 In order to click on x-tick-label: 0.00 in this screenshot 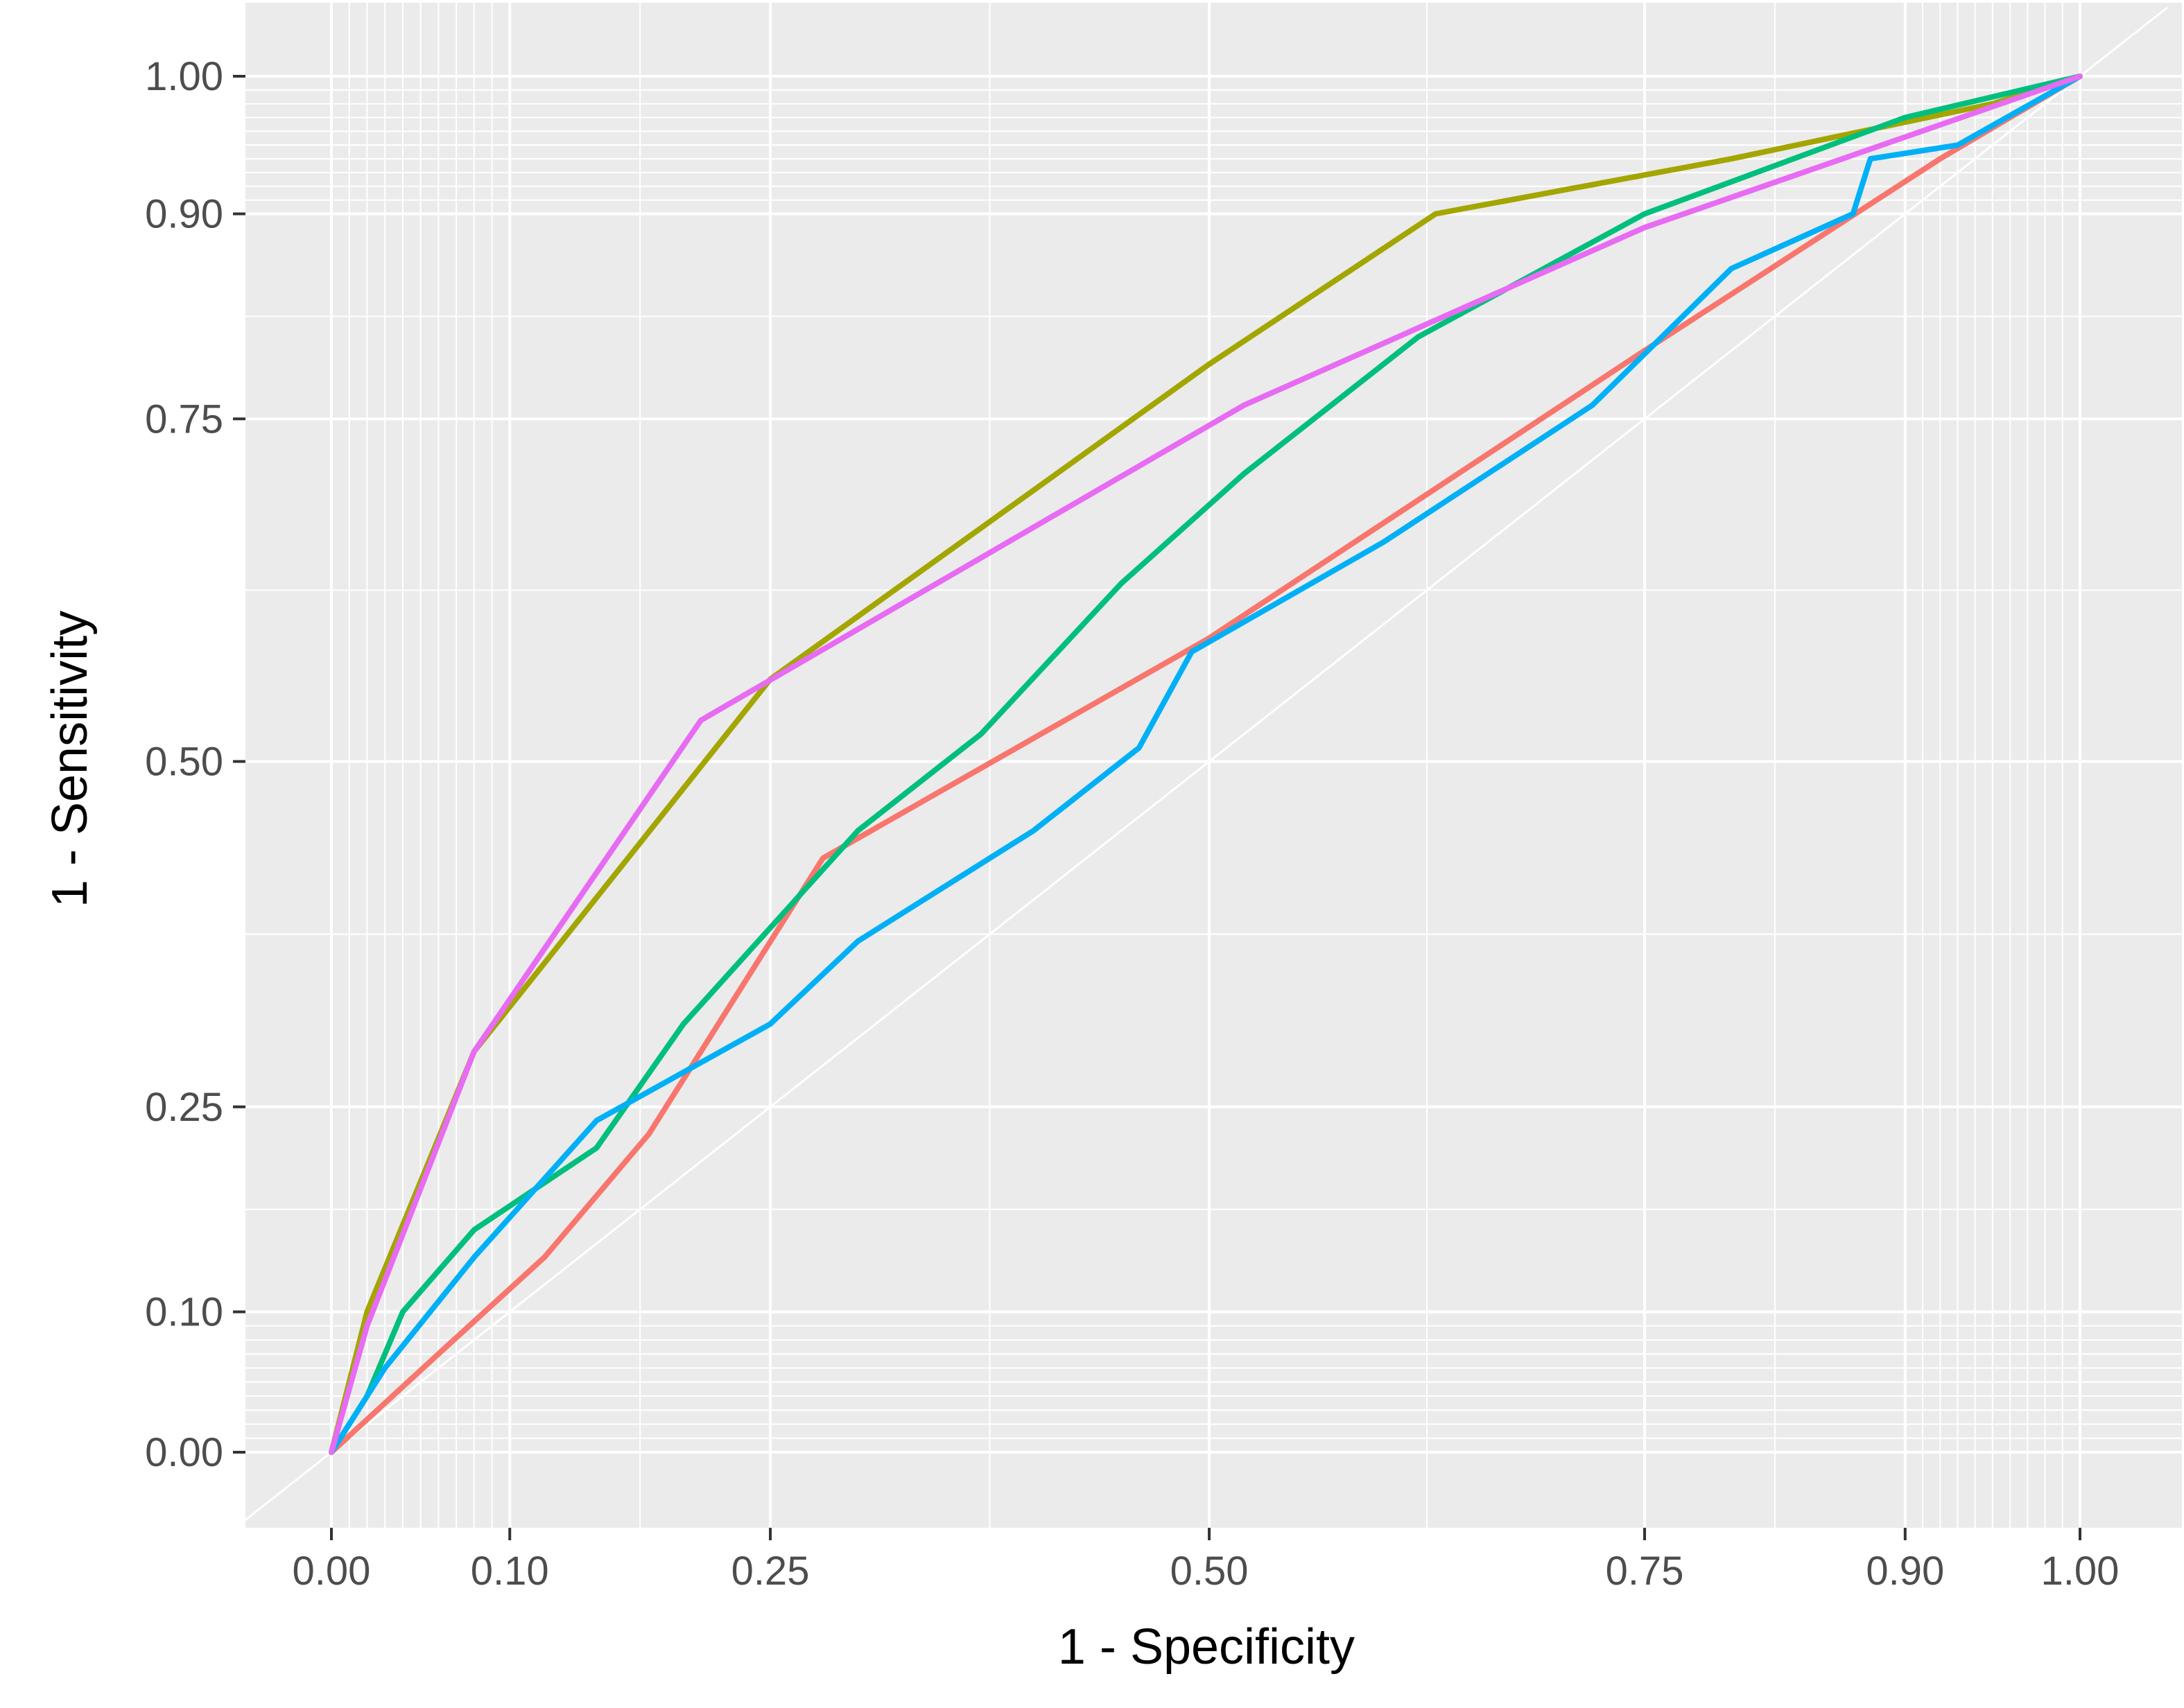, I will do `click(332, 1571)`.